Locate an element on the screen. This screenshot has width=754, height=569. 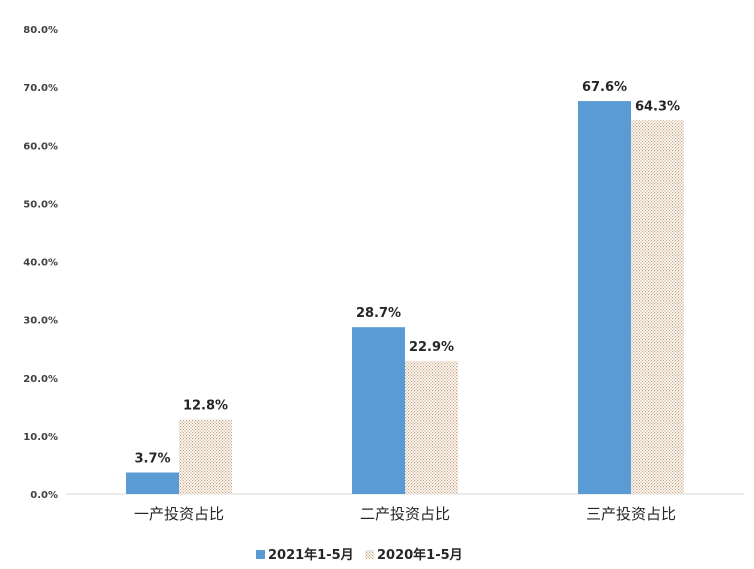
data-label: 12.8% is located at coordinates (205, 406).